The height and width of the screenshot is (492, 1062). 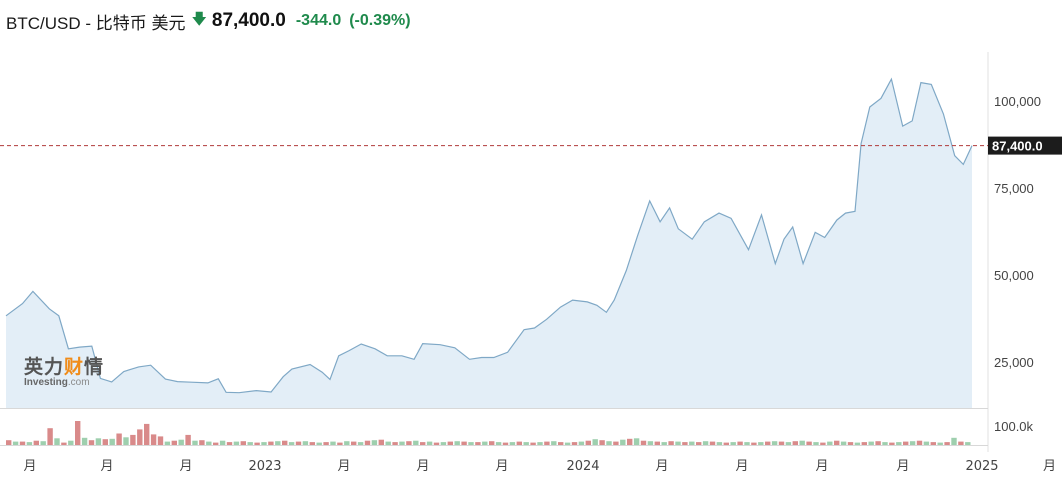 What do you see at coordinates (582, 466) in the screenshot?
I see `x-tick-label: 2024` at bounding box center [582, 466].